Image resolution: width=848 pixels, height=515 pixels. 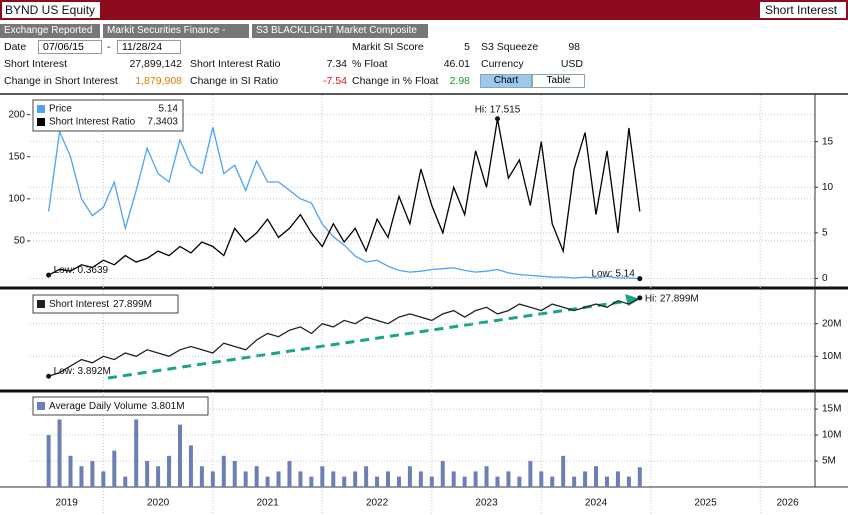 What do you see at coordinates (70, 47) in the screenshot?
I see `date-input: 07/06/15` at bounding box center [70, 47].